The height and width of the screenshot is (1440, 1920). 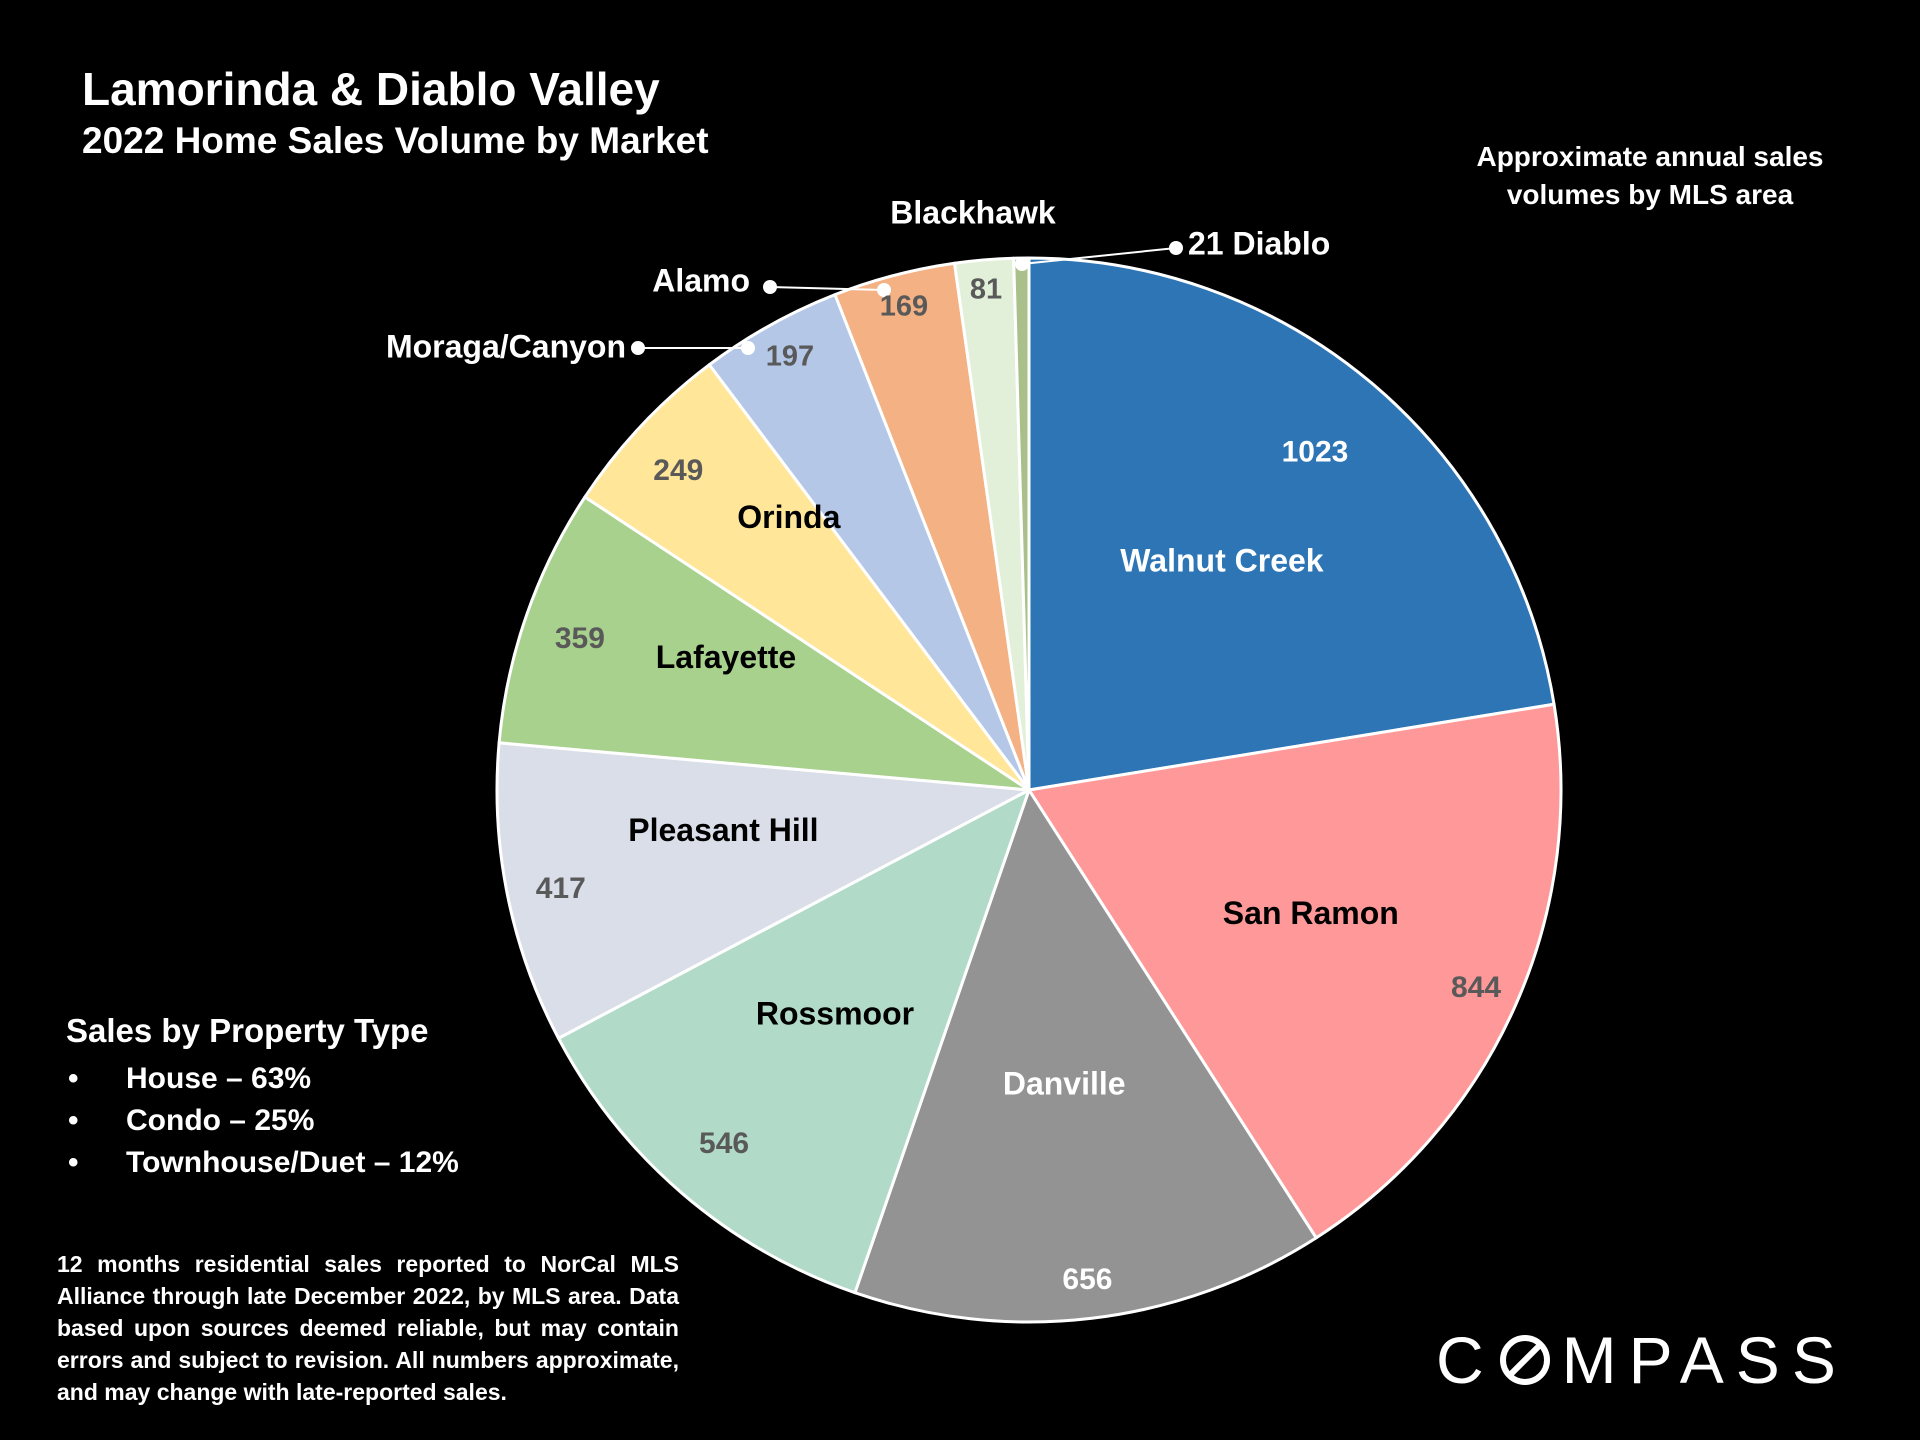 I want to click on property-type-item-house: House – 63%, so click(x=262, y=1079).